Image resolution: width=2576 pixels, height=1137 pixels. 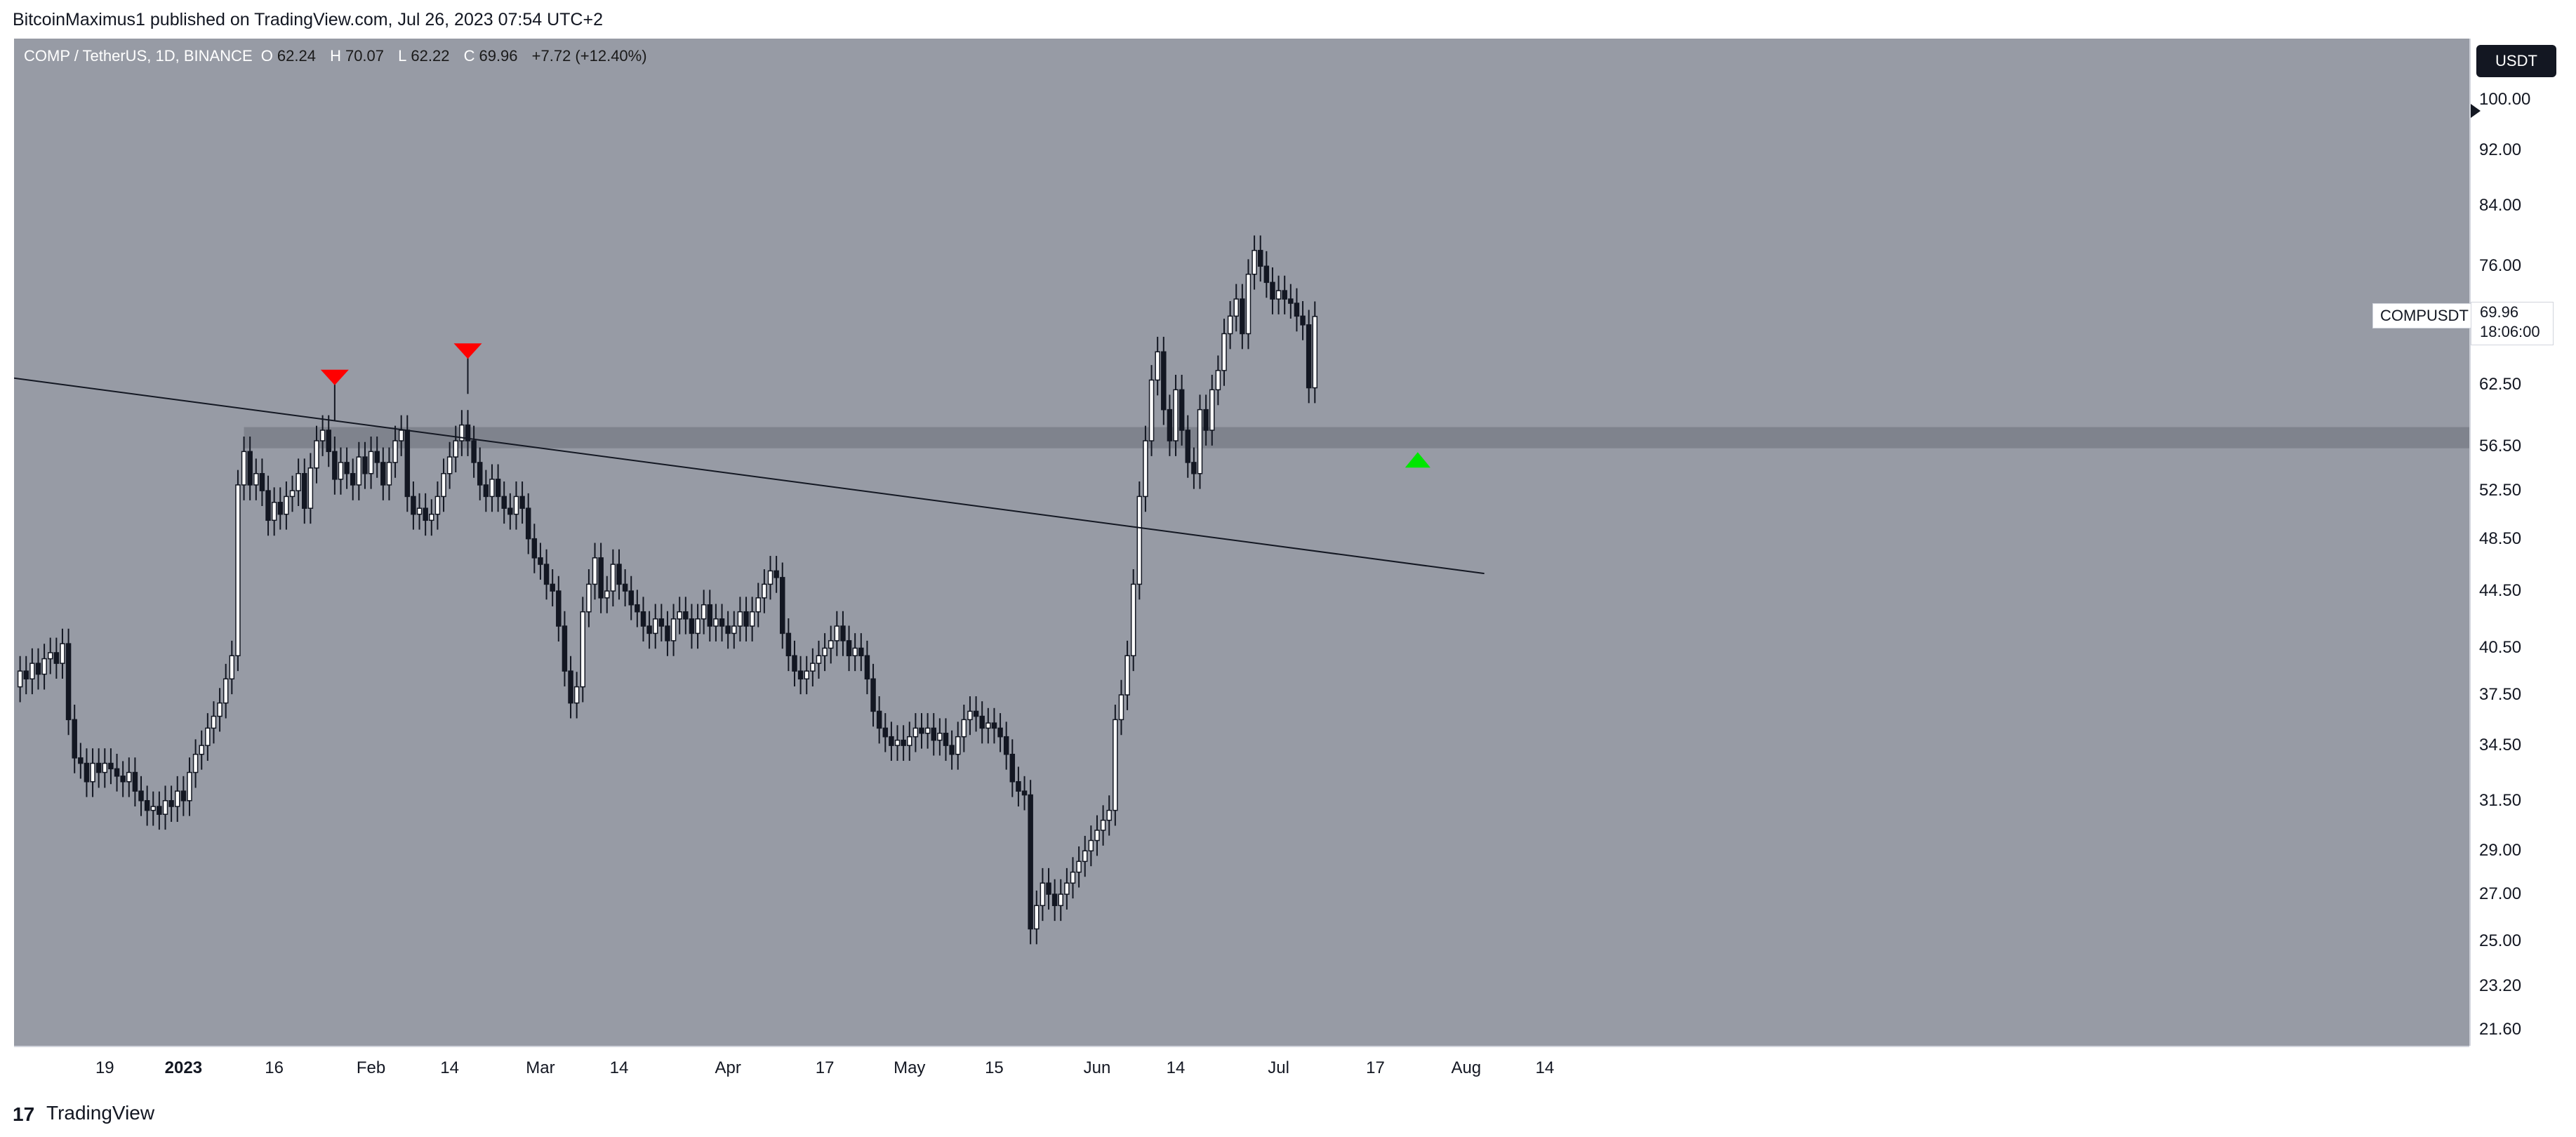 I want to click on time-tick-label: Apr, so click(x=728, y=1067).